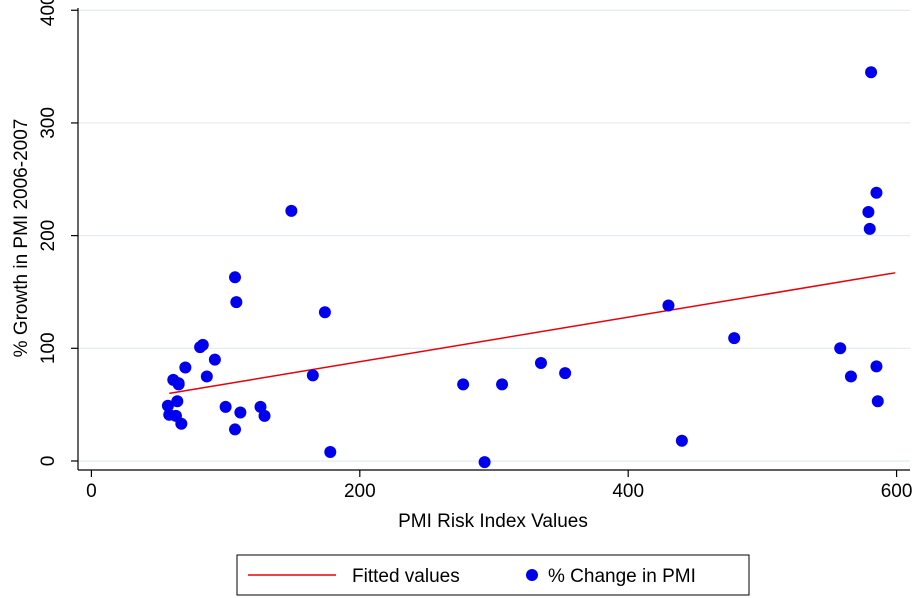 This screenshot has width=917, height=598. What do you see at coordinates (48, 236) in the screenshot?
I see `y-tick-label: 200` at bounding box center [48, 236].